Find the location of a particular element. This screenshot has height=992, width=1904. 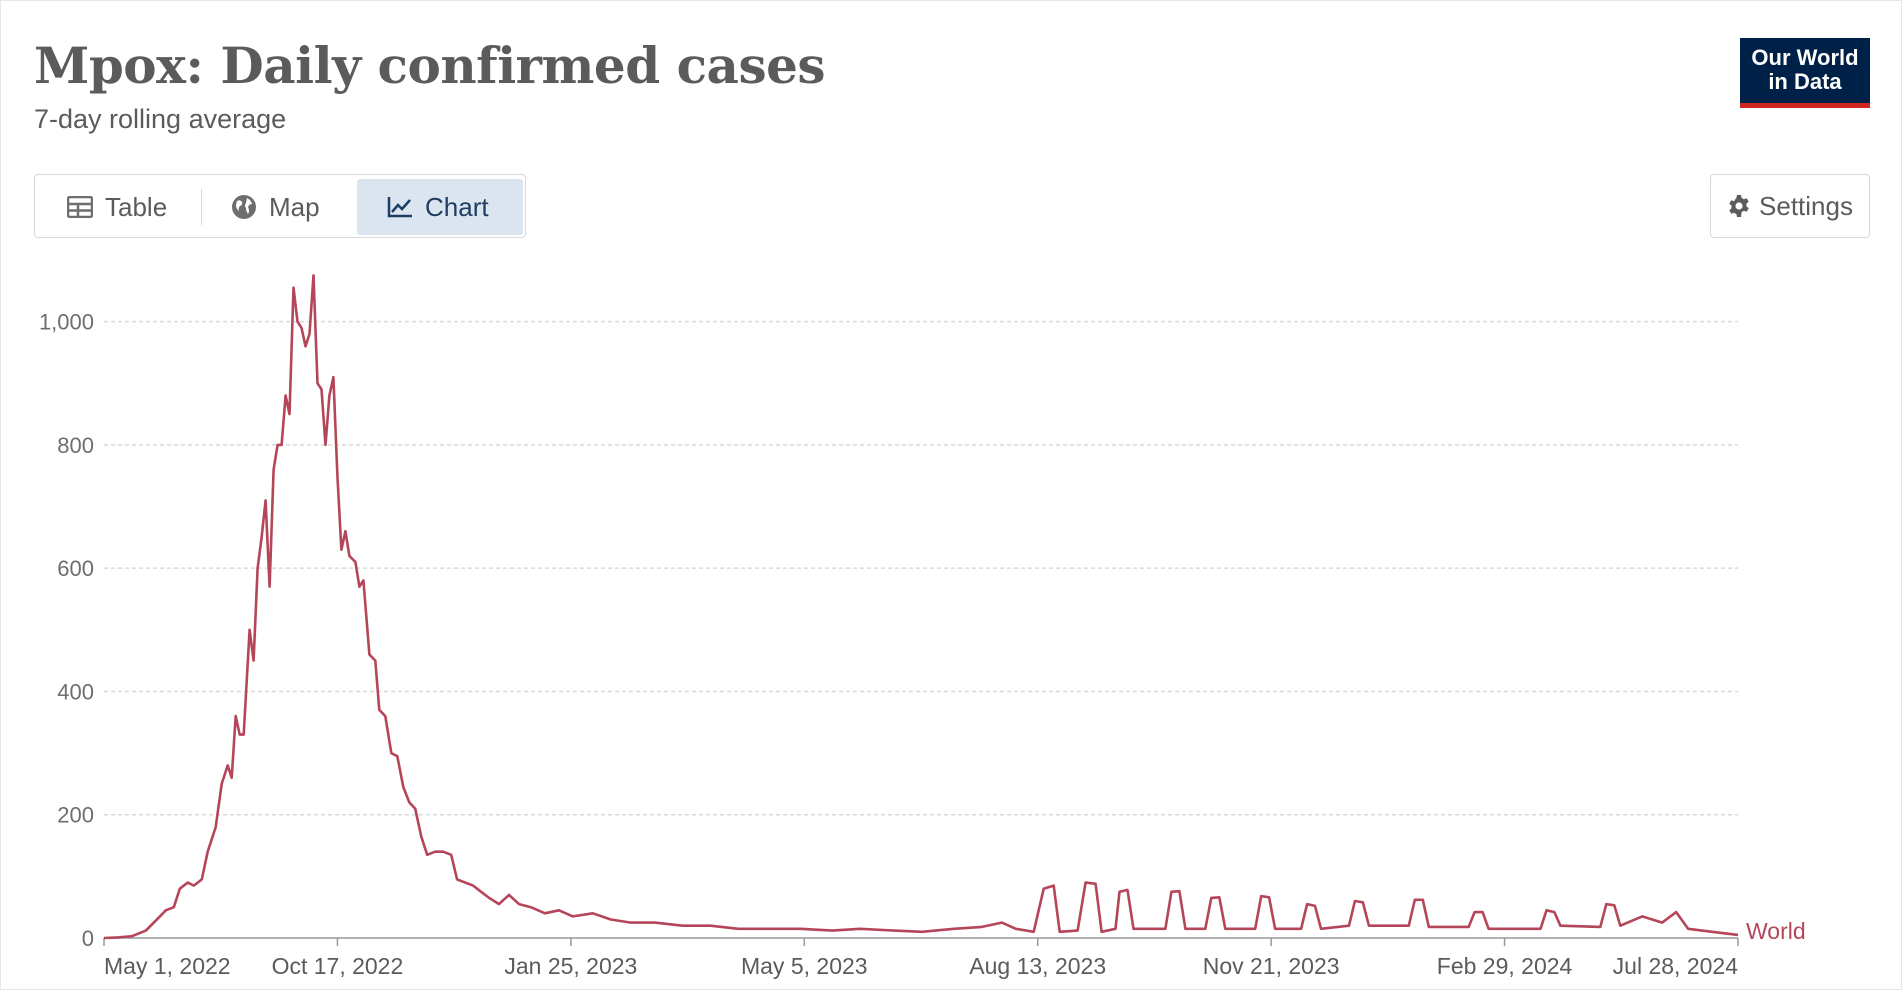

series-label: World is located at coordinates (1776, 931).